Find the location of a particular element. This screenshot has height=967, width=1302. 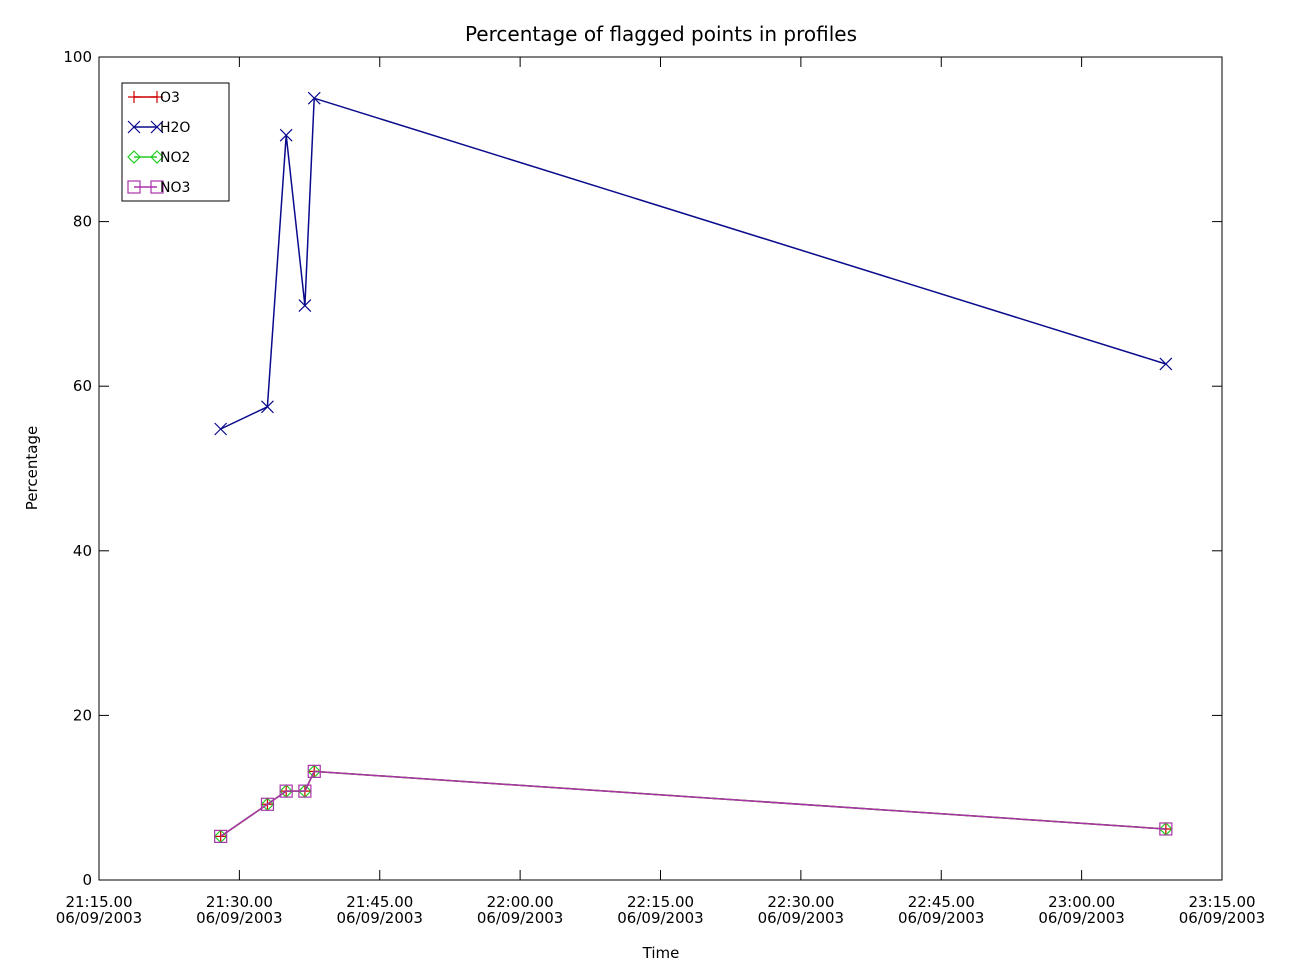

legend: O3 H2O NO2 NO3 is located at coordinates (175, 142).